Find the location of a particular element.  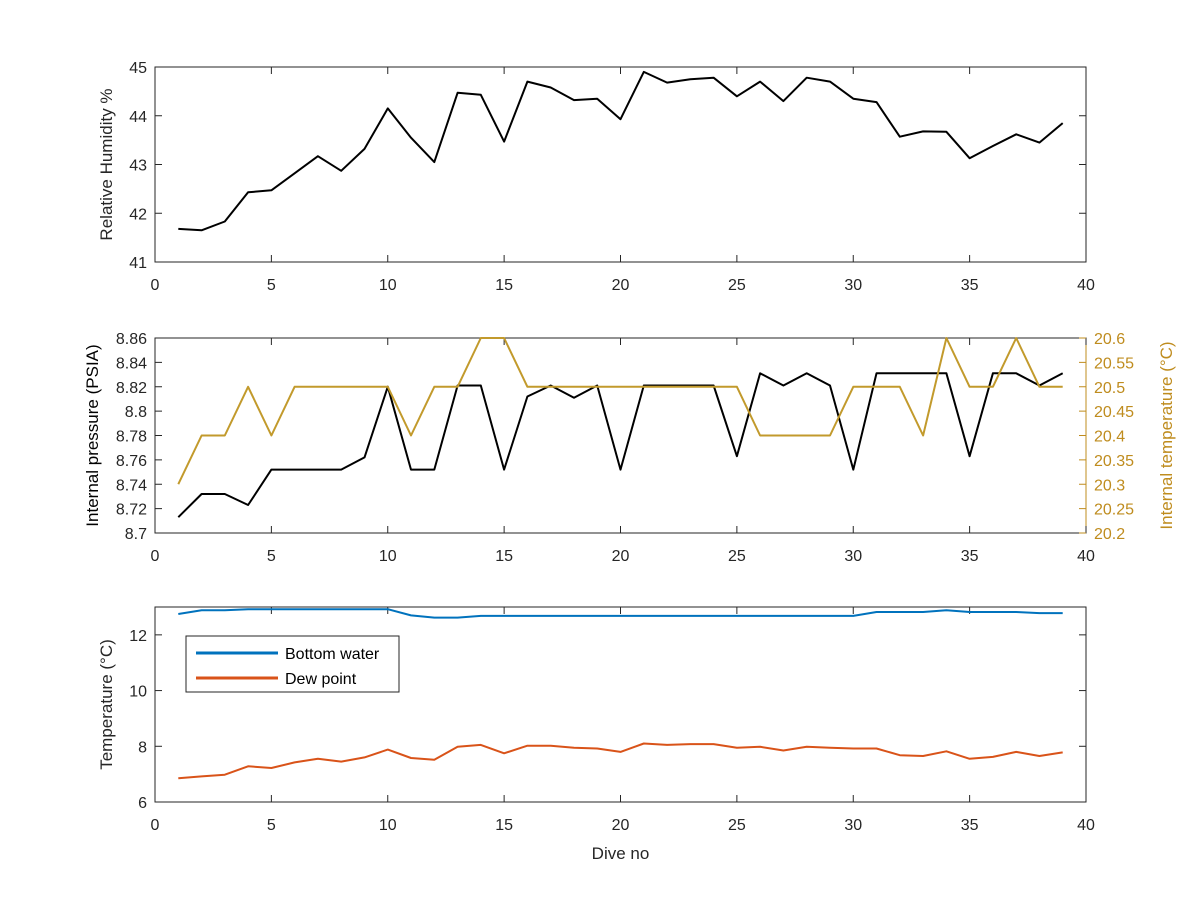

legend: Bottom water Dew point is located at coordinates (292, 664).